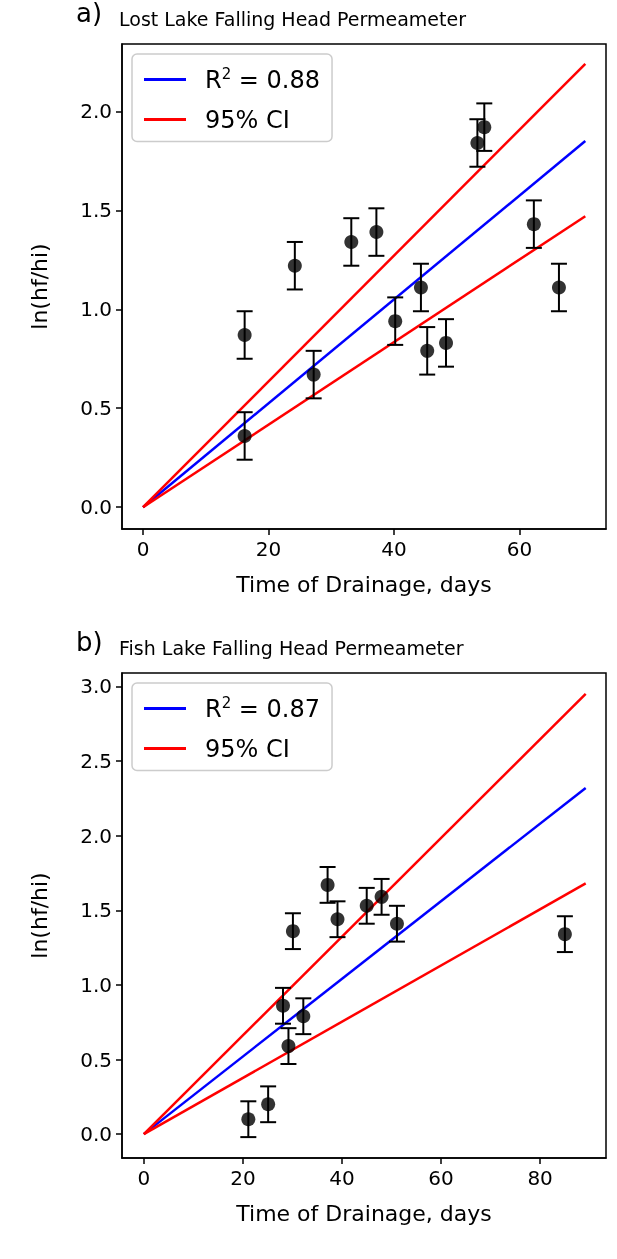 Image resolution: width=617 pixels, height=1259 pixels. Describe the element at coordinates (89, 14) in the screenshot. I see `text: a)` at that location.